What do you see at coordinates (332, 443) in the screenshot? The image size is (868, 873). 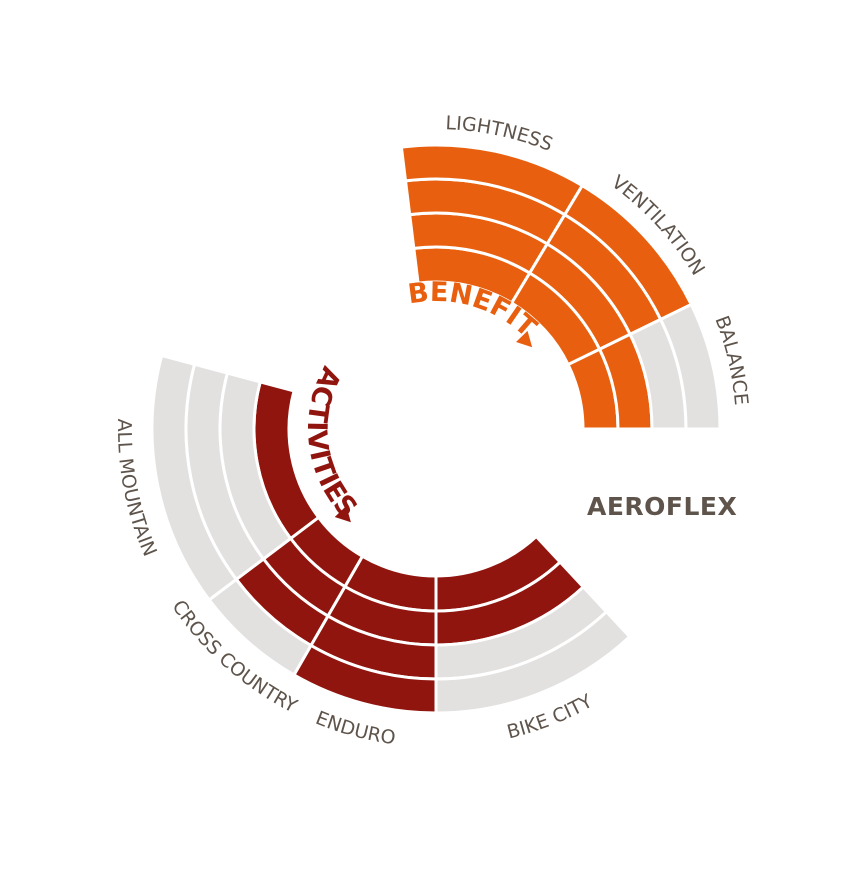 I see `activities-group-label: ACTIVITIES` at bounding box center [332, 443].